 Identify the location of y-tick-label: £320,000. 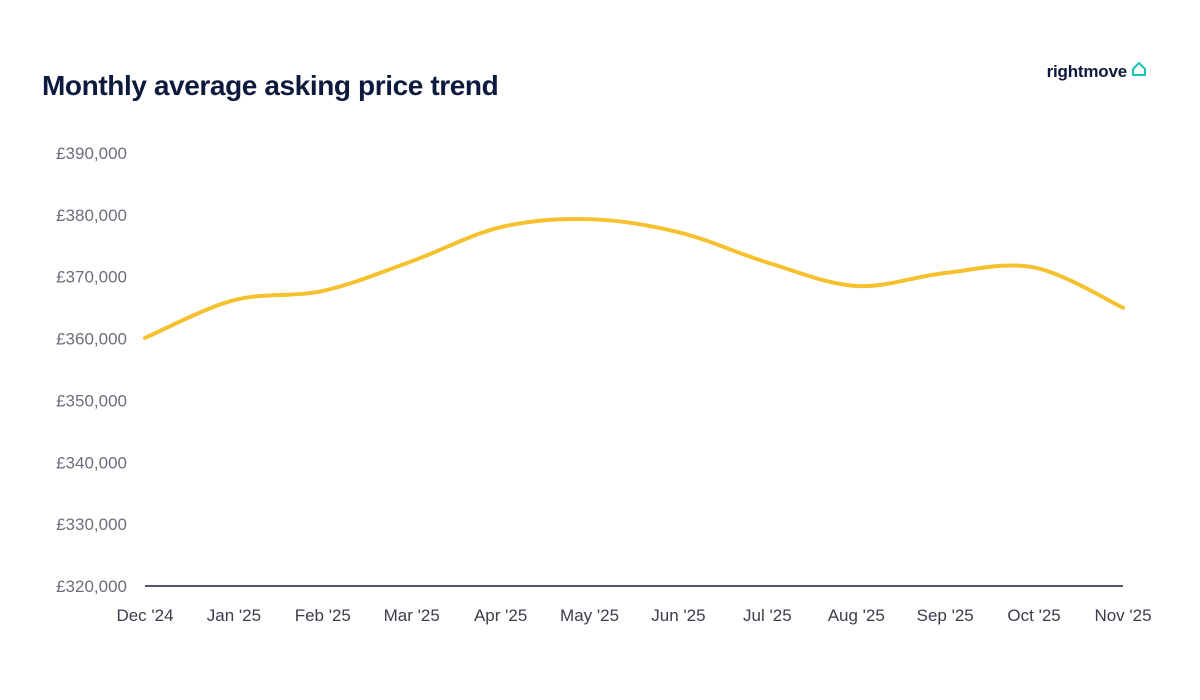
(91, 586).